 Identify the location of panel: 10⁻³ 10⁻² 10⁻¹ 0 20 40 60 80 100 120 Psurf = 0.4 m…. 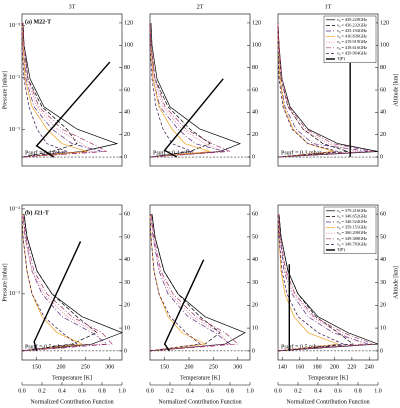
(71, 90).